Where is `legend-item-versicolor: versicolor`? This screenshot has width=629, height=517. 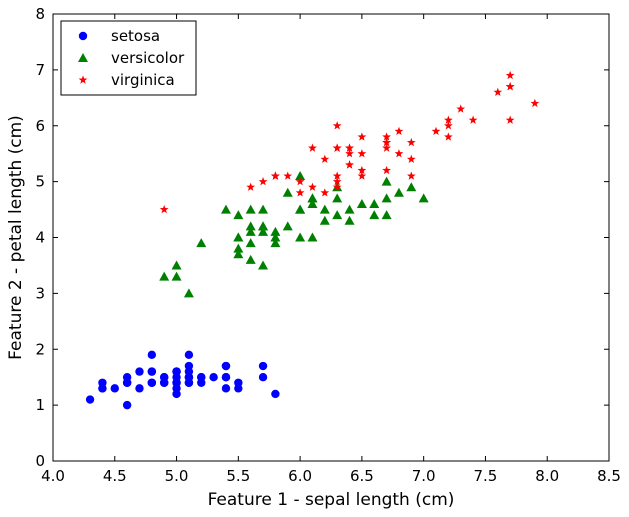
legend-item-versicolor: versicolor is located at coordinates (131, 58).